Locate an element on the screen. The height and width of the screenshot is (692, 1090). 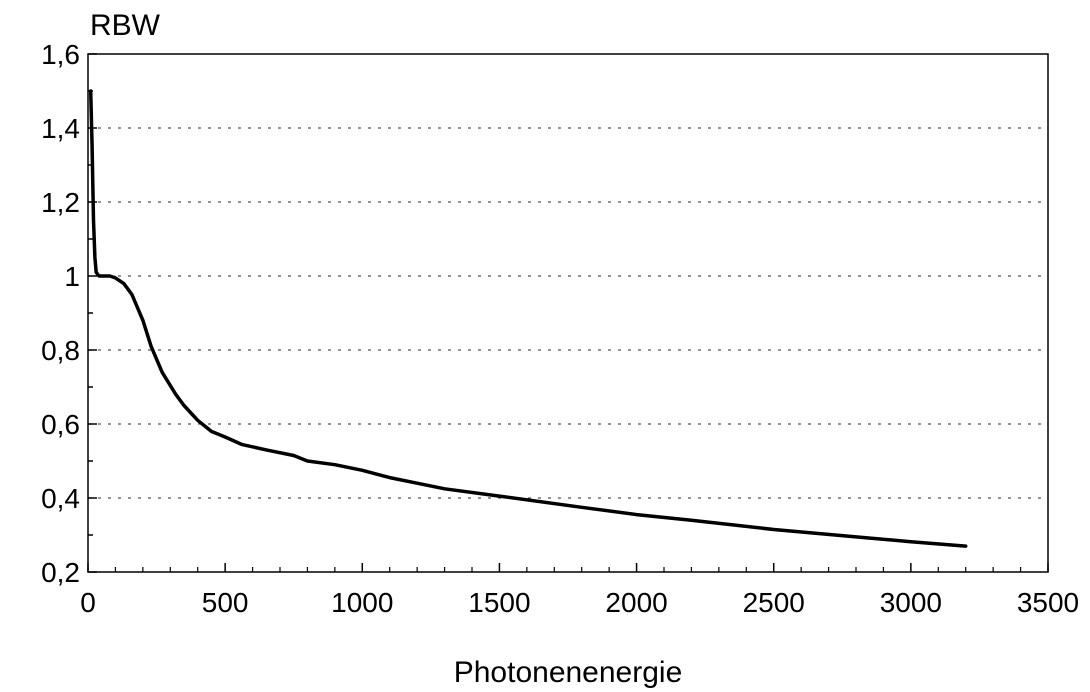
x-tick-label: 1500 is located at coordinates (499, 602).